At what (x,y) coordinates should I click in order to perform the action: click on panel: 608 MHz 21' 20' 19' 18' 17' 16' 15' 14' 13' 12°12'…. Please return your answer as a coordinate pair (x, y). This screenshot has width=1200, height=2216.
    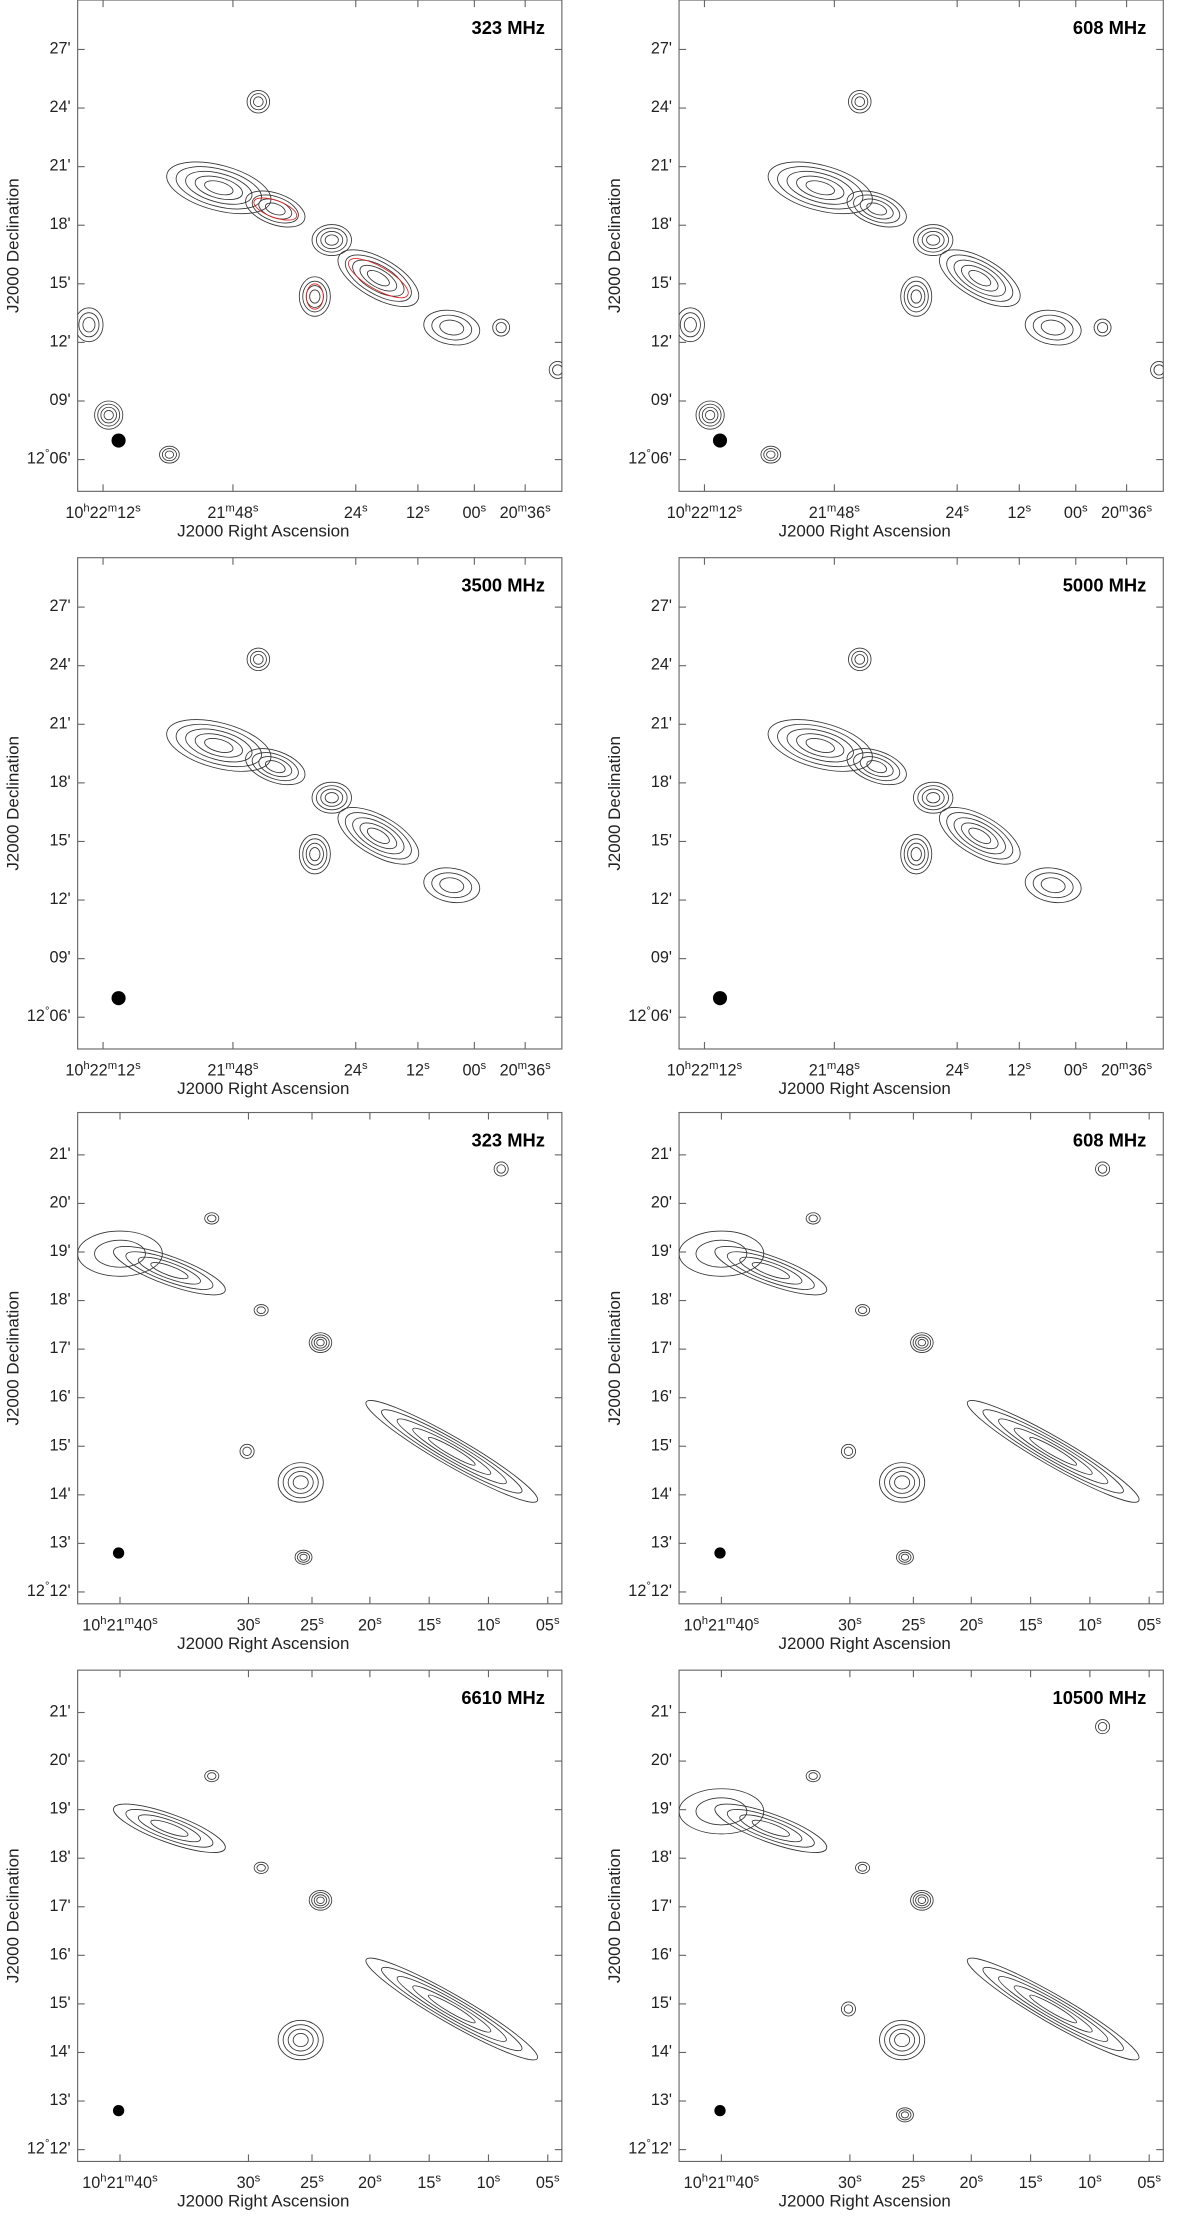
    Looking at the image, I should click on (884, 1382).